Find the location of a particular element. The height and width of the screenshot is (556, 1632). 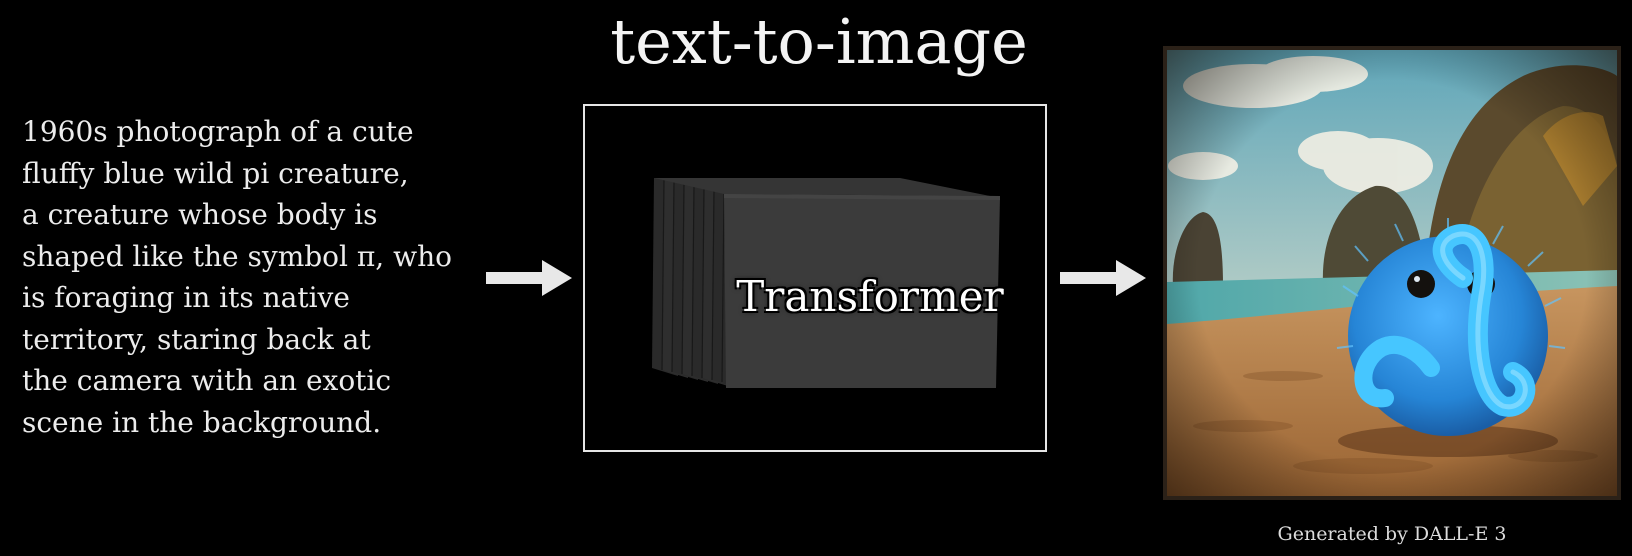

prompt-line: 1960s photograph of a cute is located at coordinates (218, 131).